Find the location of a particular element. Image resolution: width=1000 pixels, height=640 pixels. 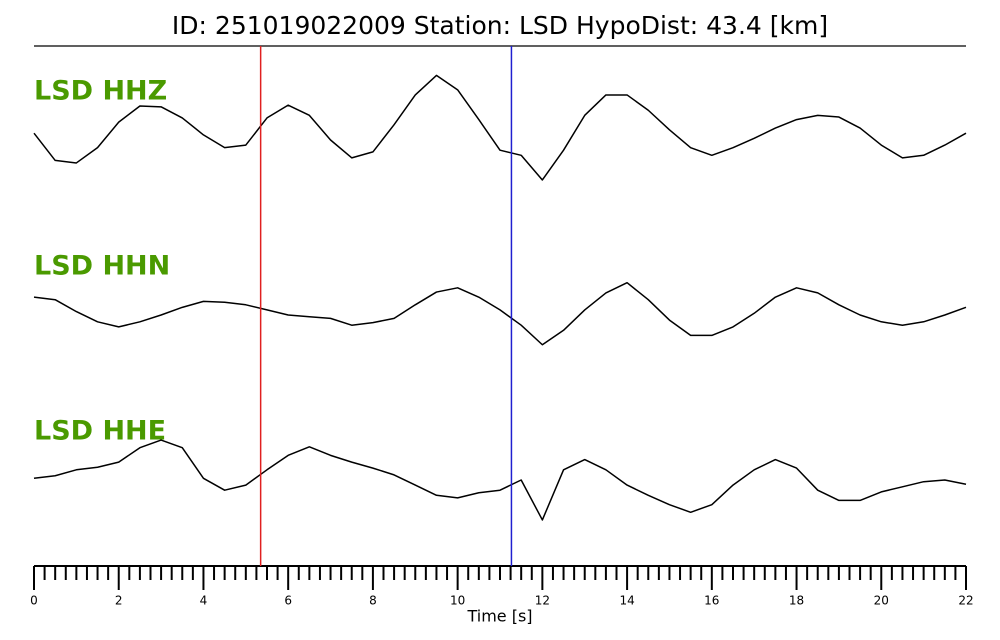

x-tick-label: 18 is located at coordinates (796, 601).